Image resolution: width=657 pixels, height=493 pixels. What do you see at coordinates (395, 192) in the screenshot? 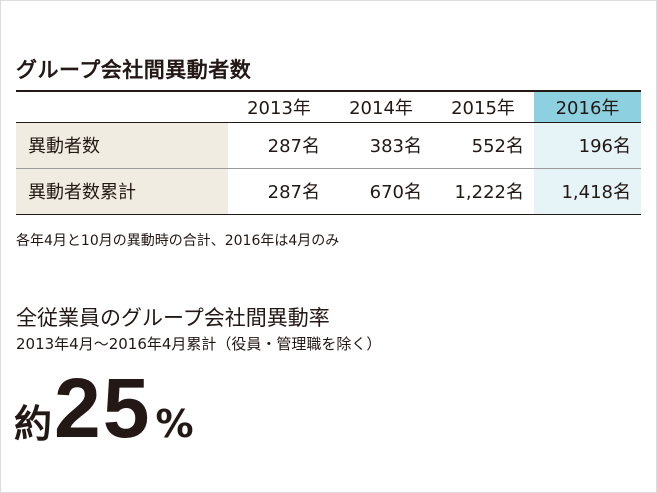
I see `cell-cumulative-2014: 670名` at bounding box center [395, 192].